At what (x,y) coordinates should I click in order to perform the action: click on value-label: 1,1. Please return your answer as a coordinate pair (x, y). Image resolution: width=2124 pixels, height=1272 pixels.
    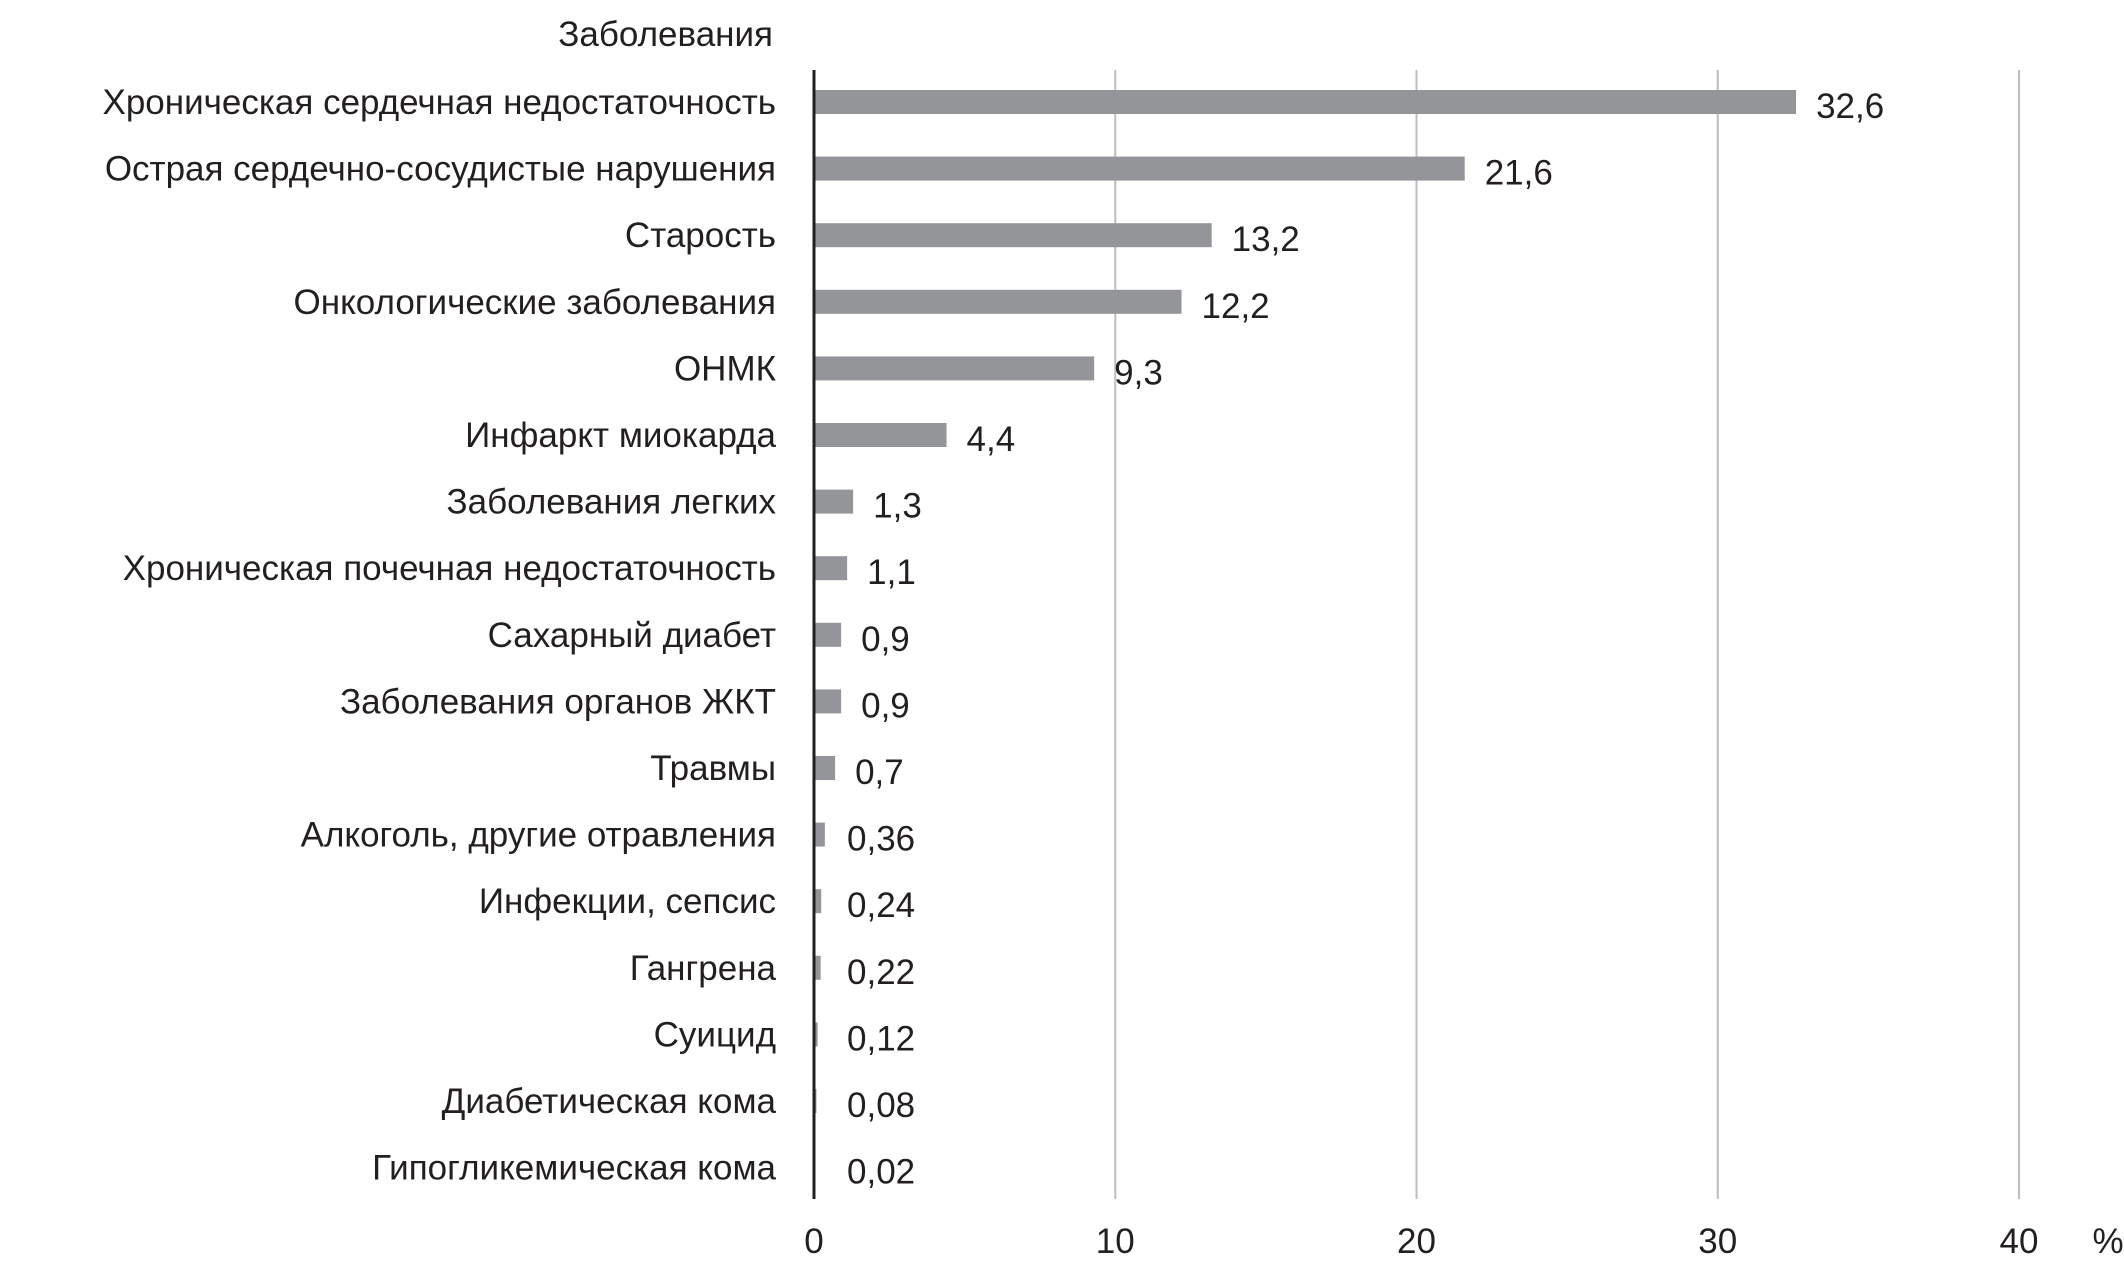
    Looking at the image, I should click on (891, 572).